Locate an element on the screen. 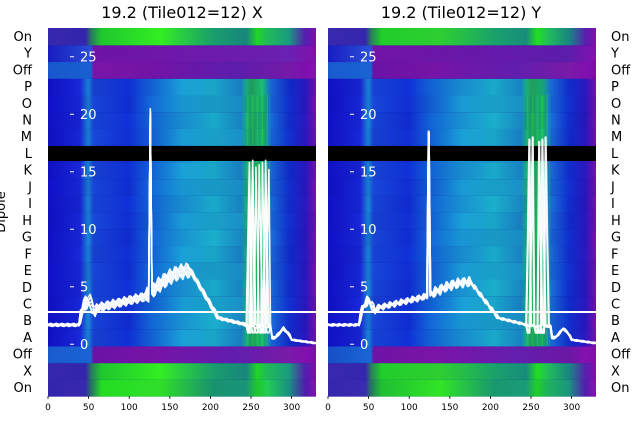 The width and height of the screenshot is (640, 440). row-label-left: L is located at coordinates (29, 154).